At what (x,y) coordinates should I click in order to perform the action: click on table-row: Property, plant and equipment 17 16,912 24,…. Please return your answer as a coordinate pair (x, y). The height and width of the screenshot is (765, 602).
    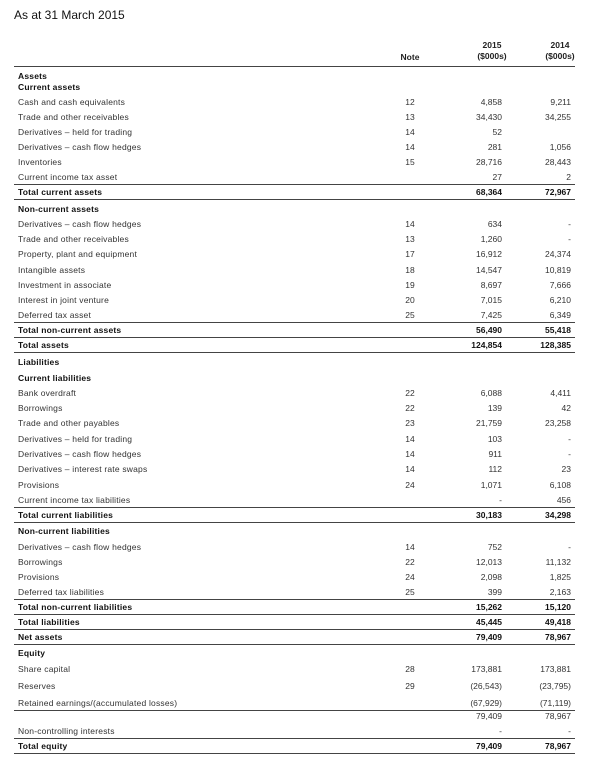
    Looking at the image, I should click on (294, 254).